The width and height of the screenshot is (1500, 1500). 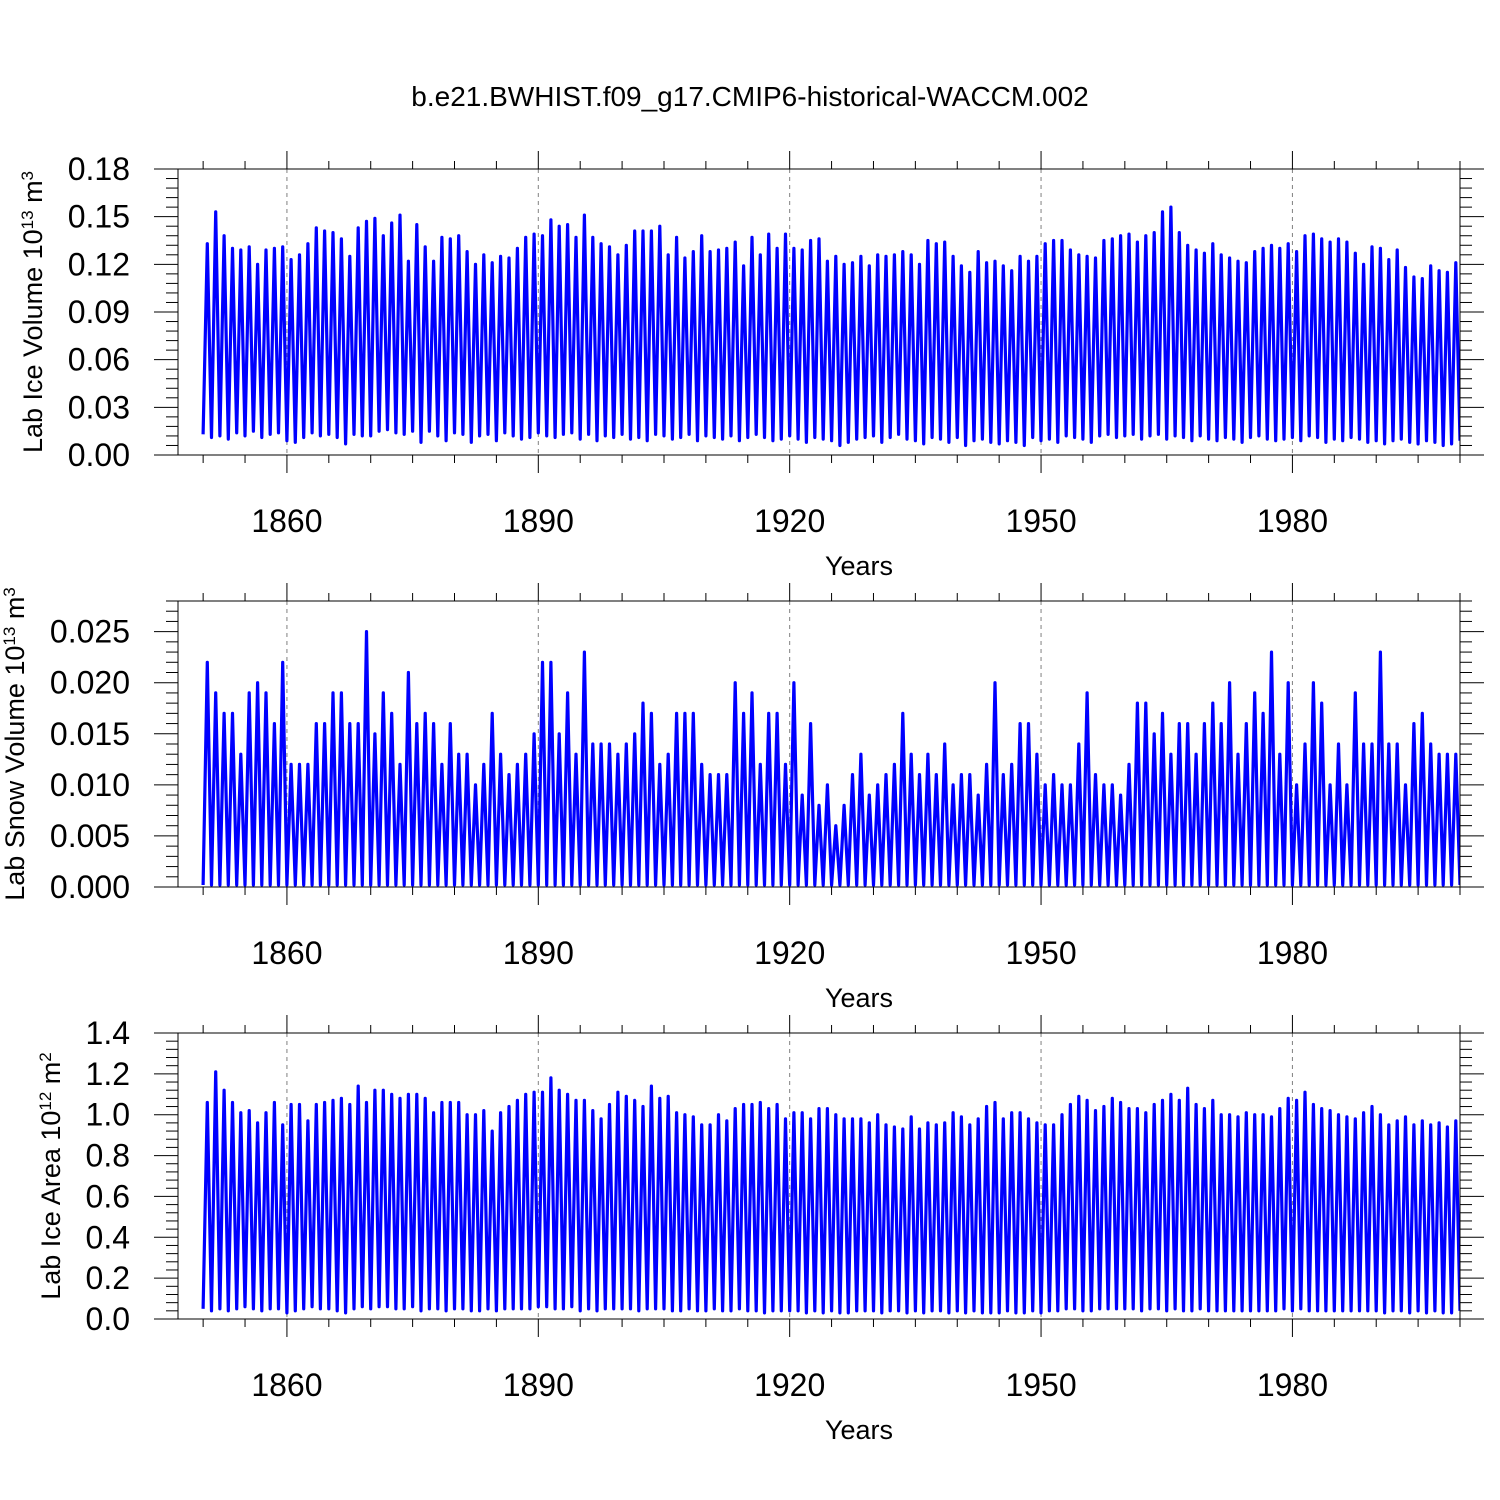 What do you see at coordinates (108, 1237) in the screenshot?
I see `y-tick-label: 0.4` at bounding box center [108, 1237].